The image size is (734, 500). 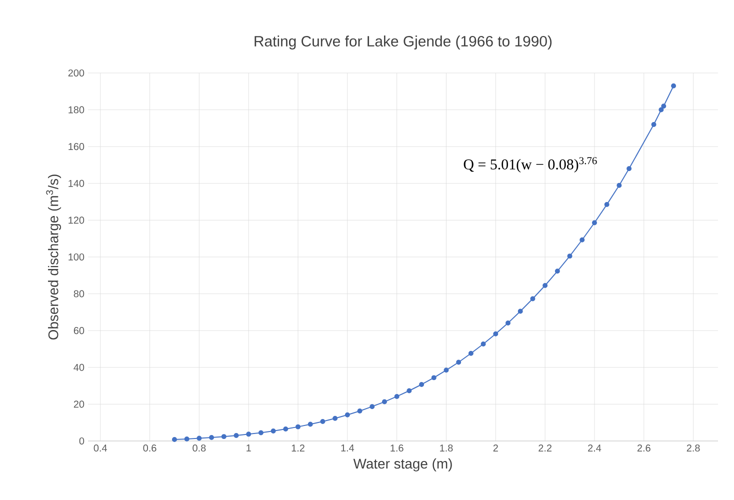 What do you see at coordinates (347, 448) in the screenshot?
I see `x-tick-label: 1.4` at bounding box center [347, 448].